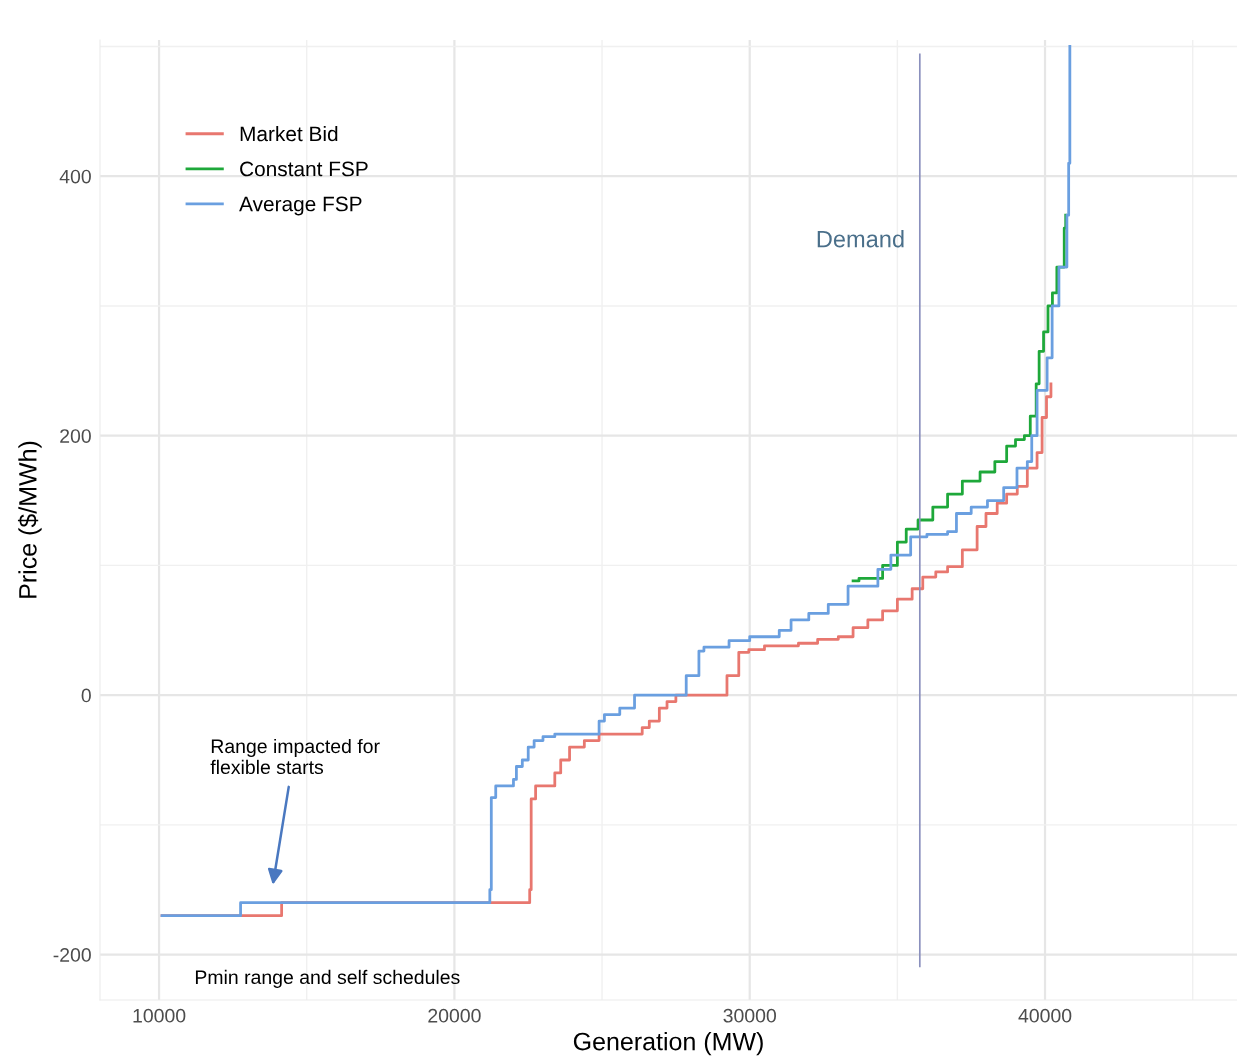  What do you see at coordinates (75, 436) in the screenshot?
I see `y-tick-label: 200` at bounding box center [75, 436].